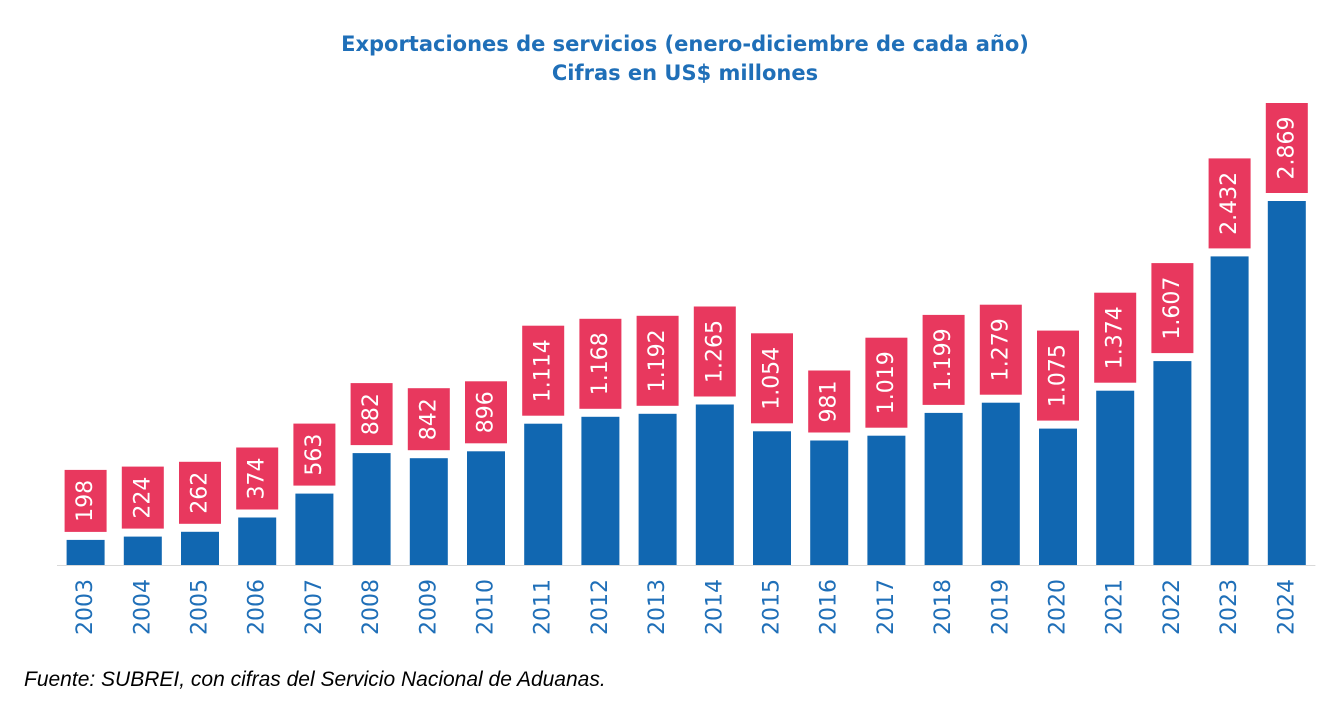  I want to click on data-label-2006: 374, so click(257, 479).